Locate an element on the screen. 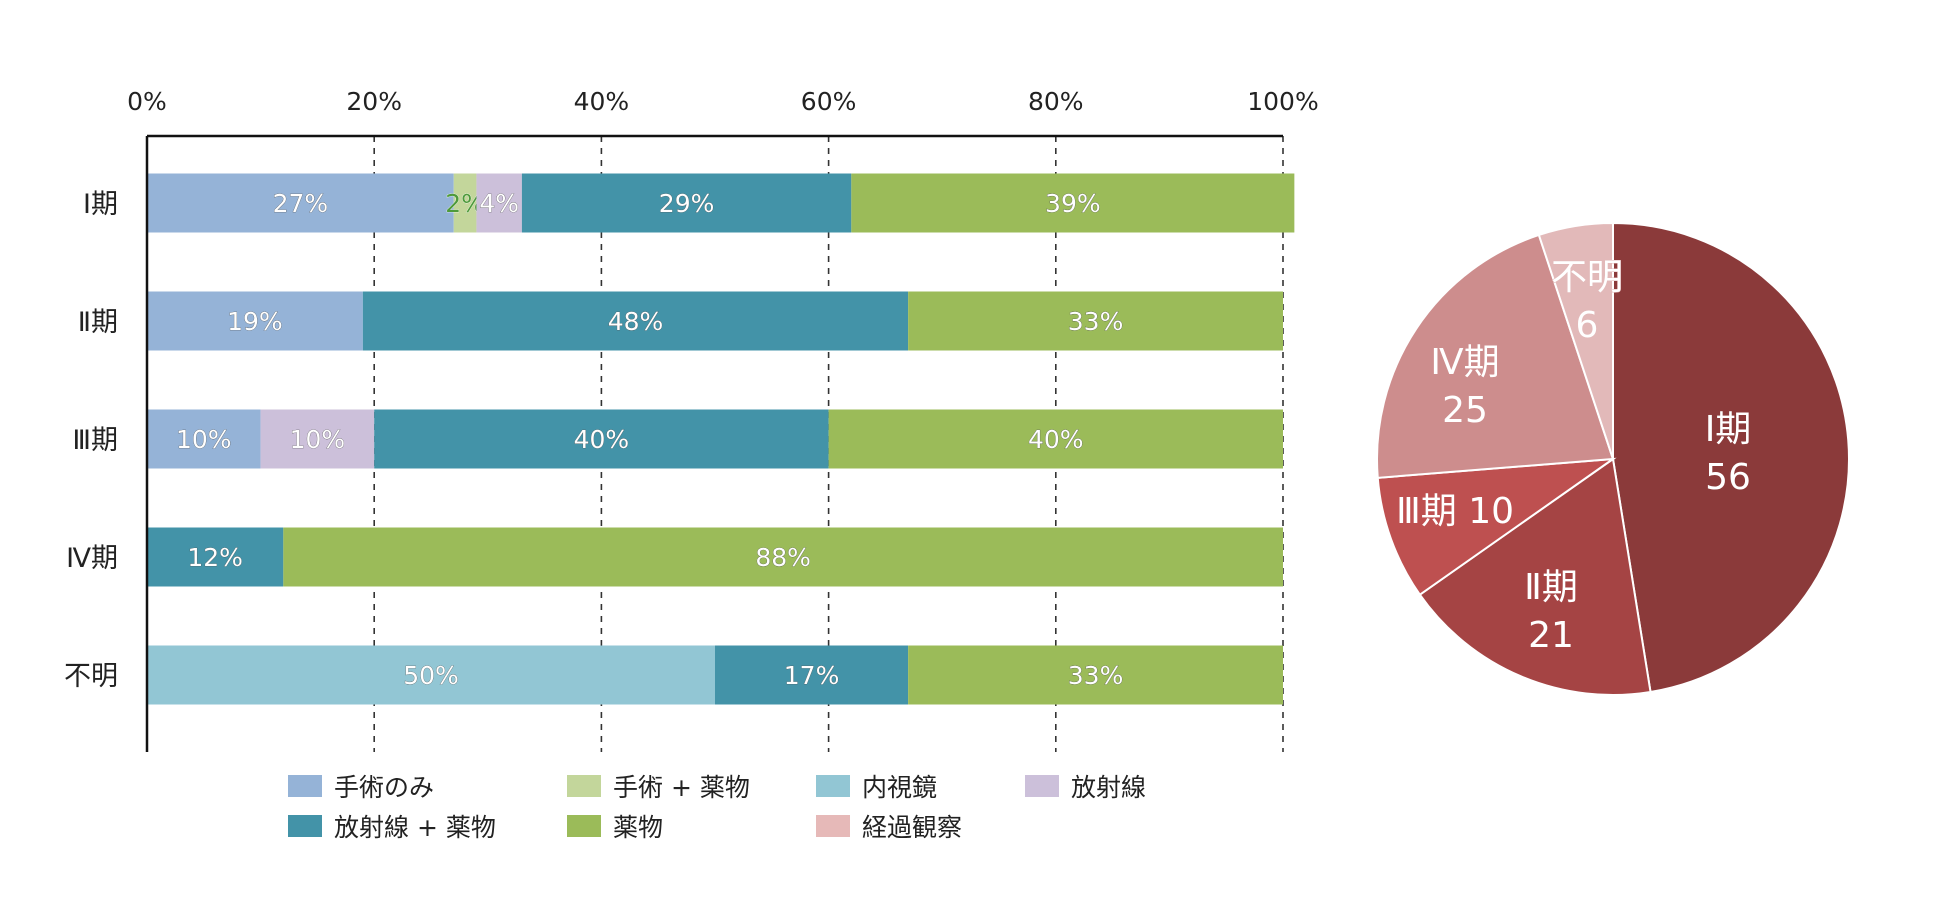 This screenshot has width=1952, height=915. category-label: Ⅲ期 is located at coordinates (95, 440).